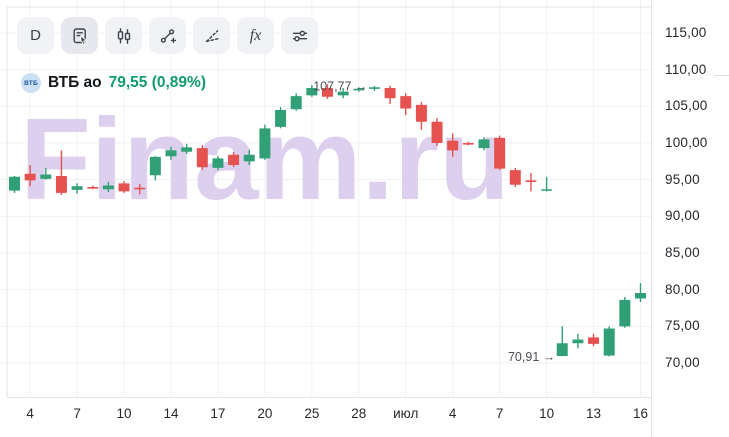 The height and width of the screenshot is (437, 729). Describe the element at coordinates (686, 69) in the screenshot. I see `y-axis-label: 110,00` at that location.